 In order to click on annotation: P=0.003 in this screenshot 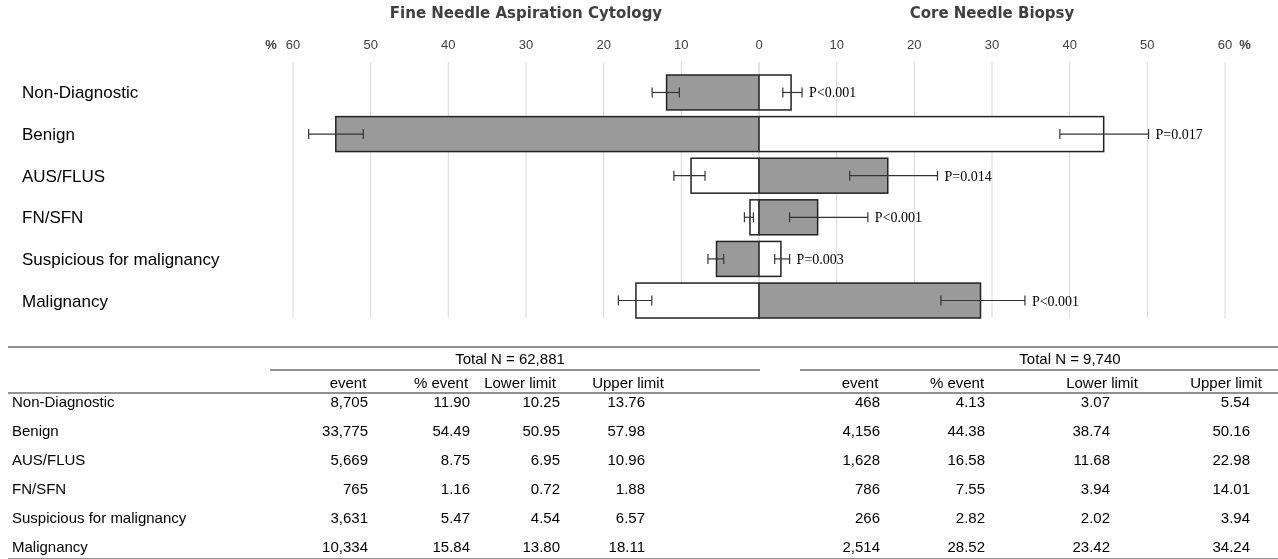, I will do `click(820, 259)`.